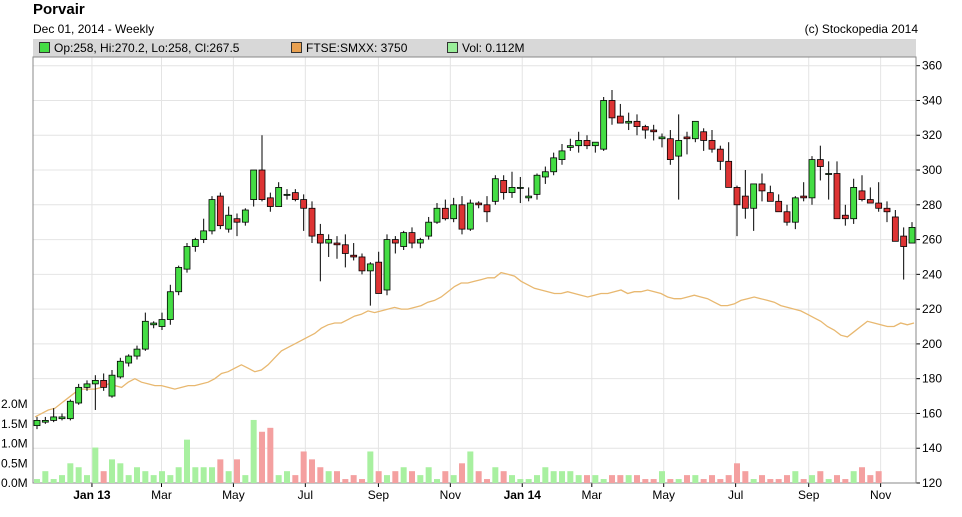 The height and width of the screenshot is (517, 962). What do you see at coordinates (296, 47) in the screenshot?
I see `legend-swatch-index` at bounding box center [296, 47].